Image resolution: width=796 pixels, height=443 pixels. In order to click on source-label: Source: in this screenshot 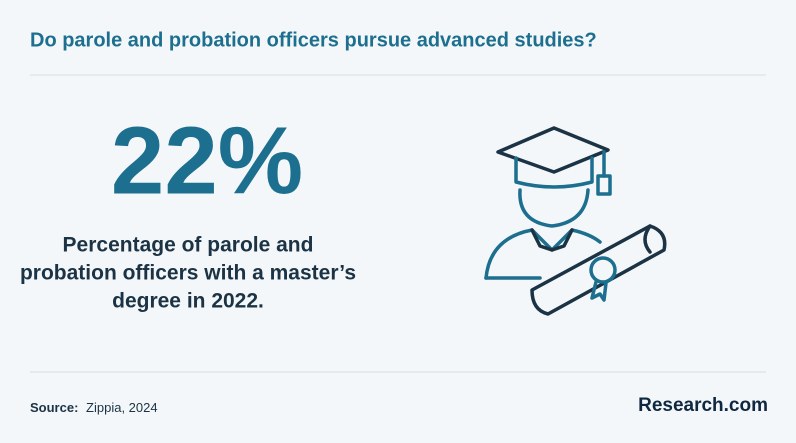, I will do `click(54, 407)`.